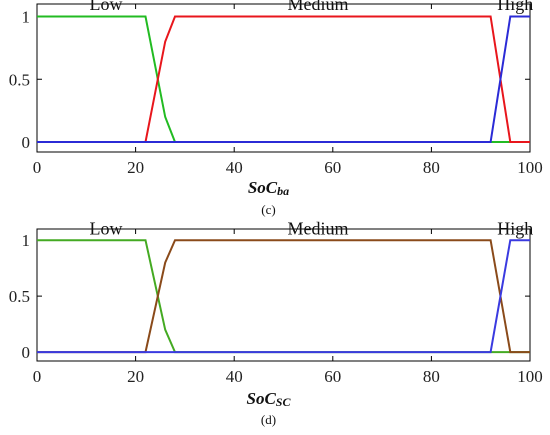 The image size is (550, 435). I want to click on x-axis-label: SoCba, so click(268, 188).